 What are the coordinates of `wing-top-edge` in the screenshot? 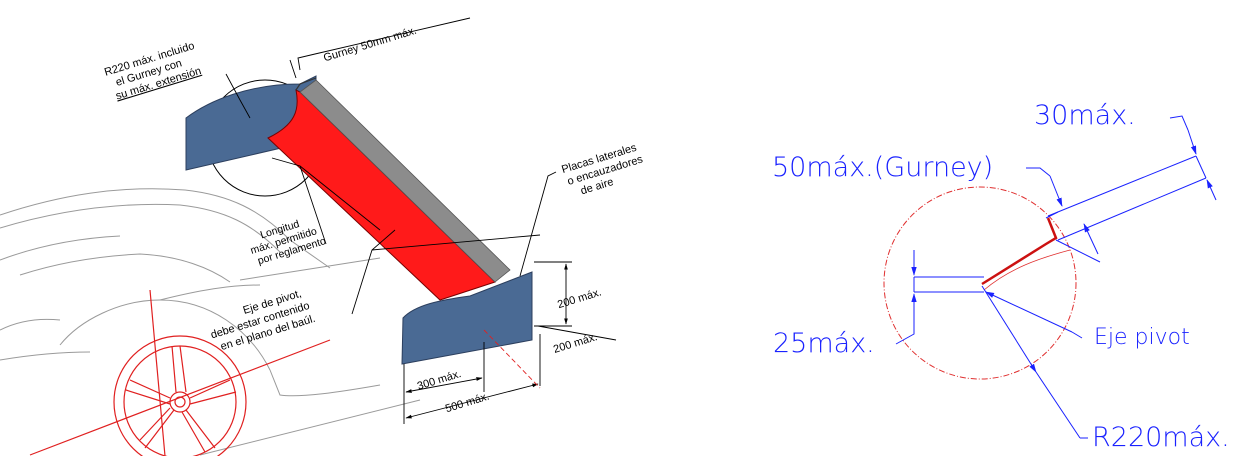 It's located at (405, 181).